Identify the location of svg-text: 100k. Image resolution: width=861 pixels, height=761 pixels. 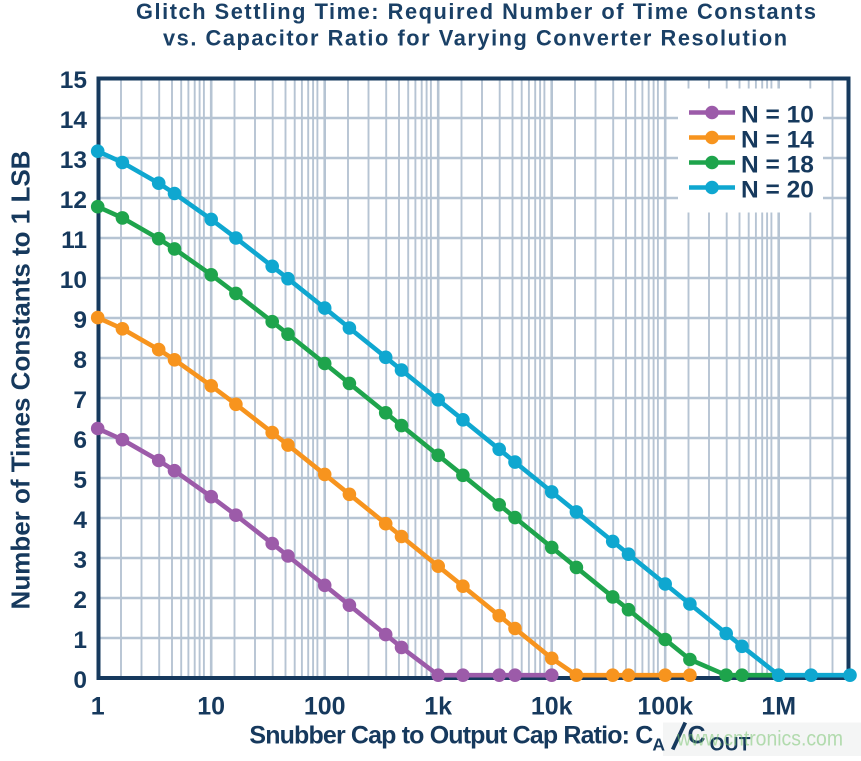
(665, 706).